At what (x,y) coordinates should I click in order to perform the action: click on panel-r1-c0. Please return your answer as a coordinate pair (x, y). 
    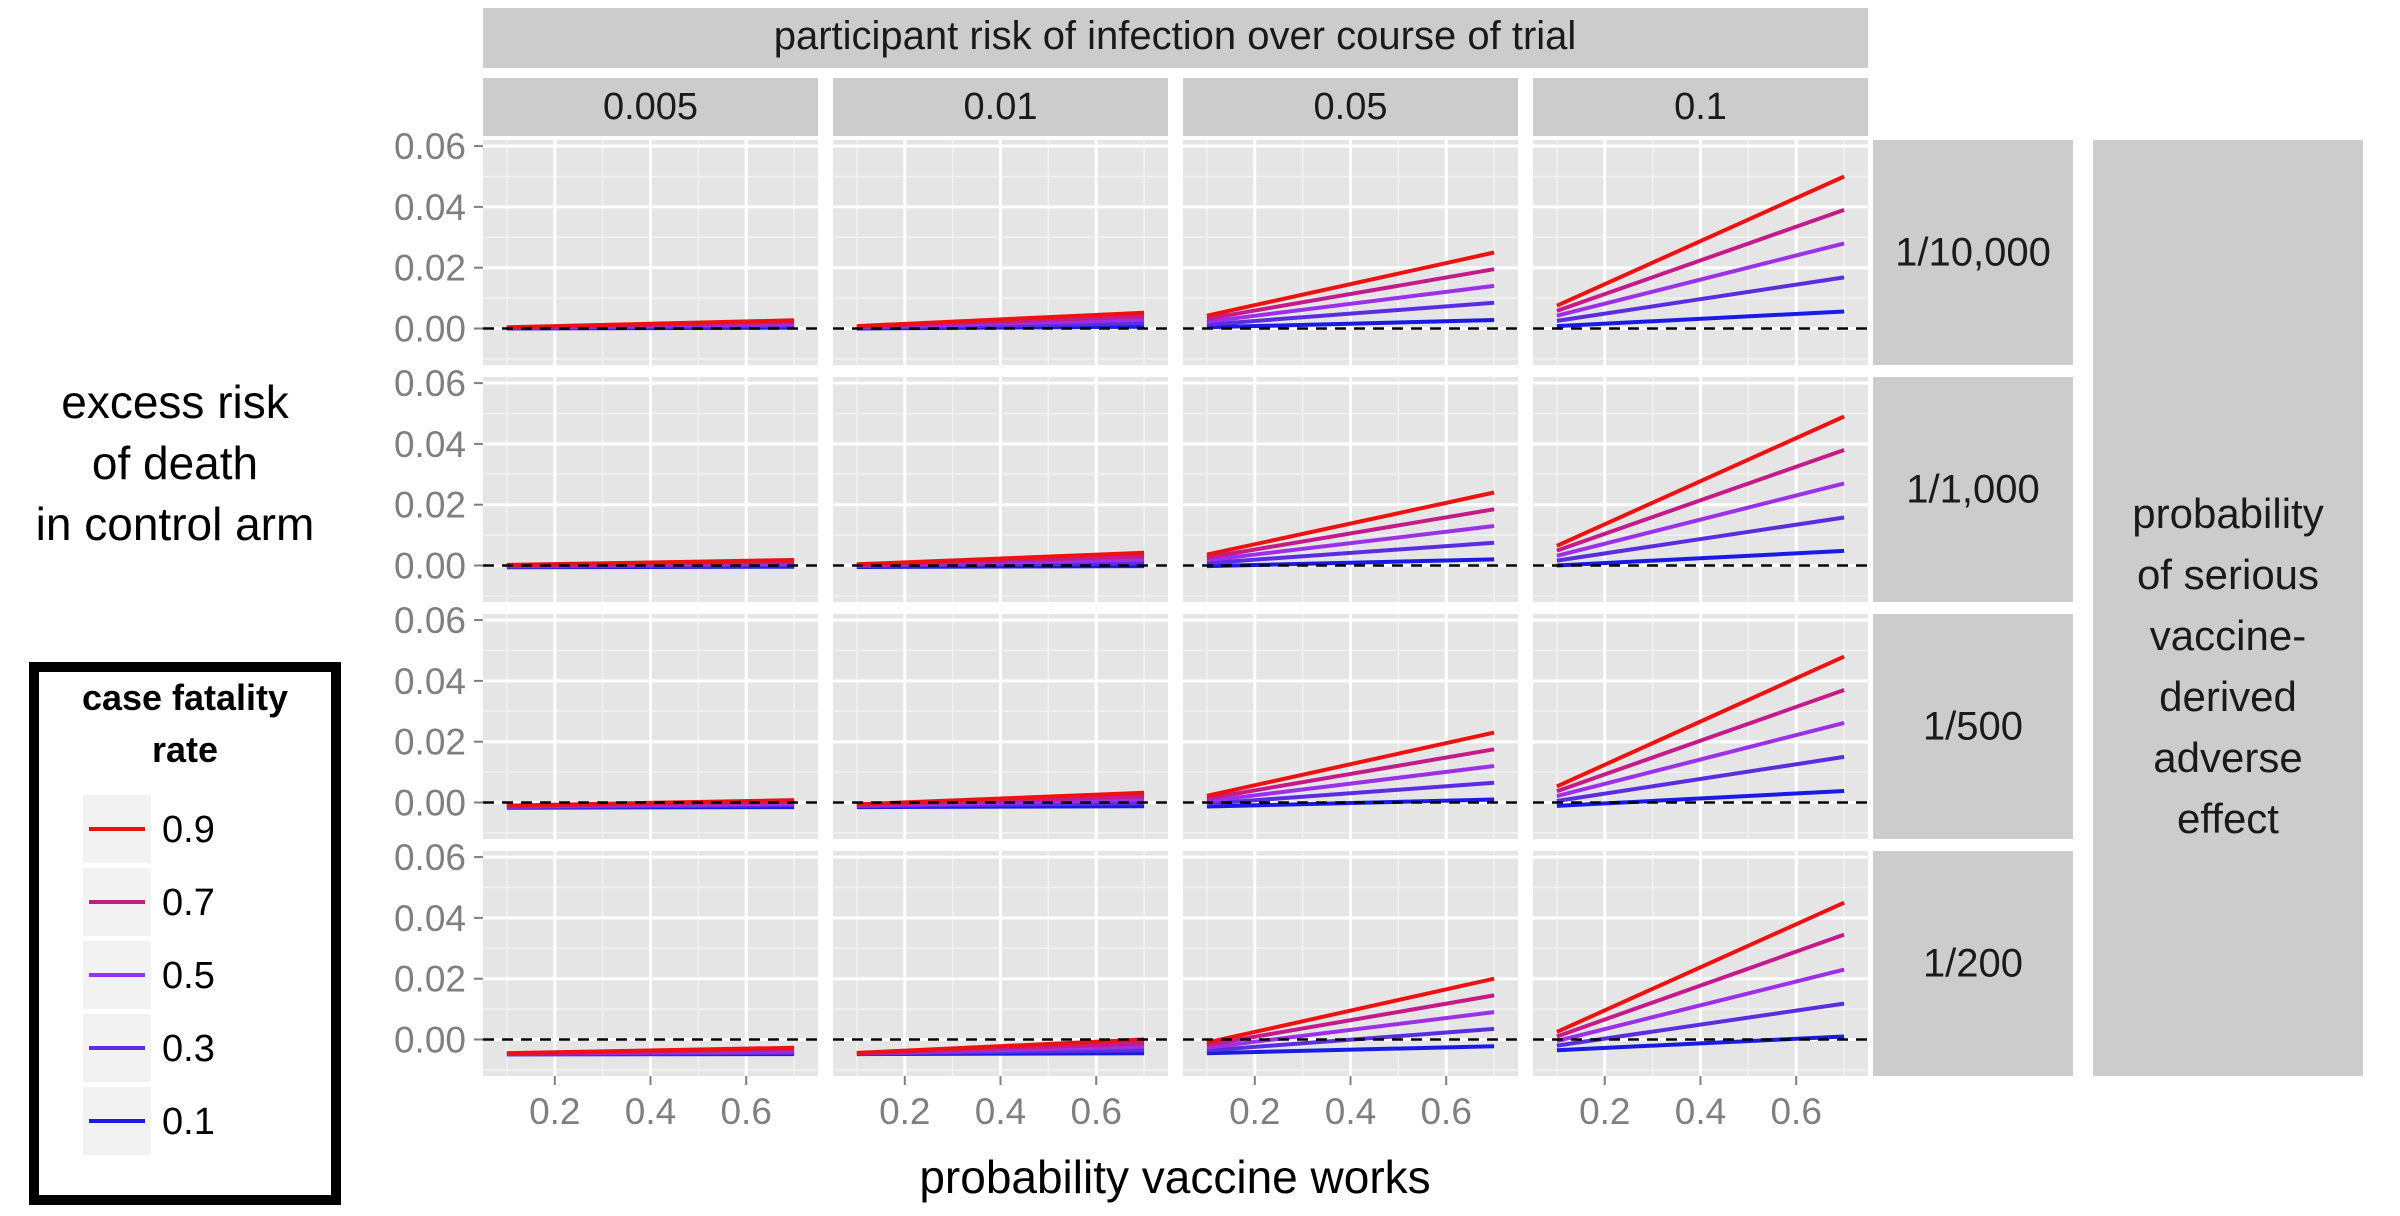
    Looking at the image, I should click on (650, 489).